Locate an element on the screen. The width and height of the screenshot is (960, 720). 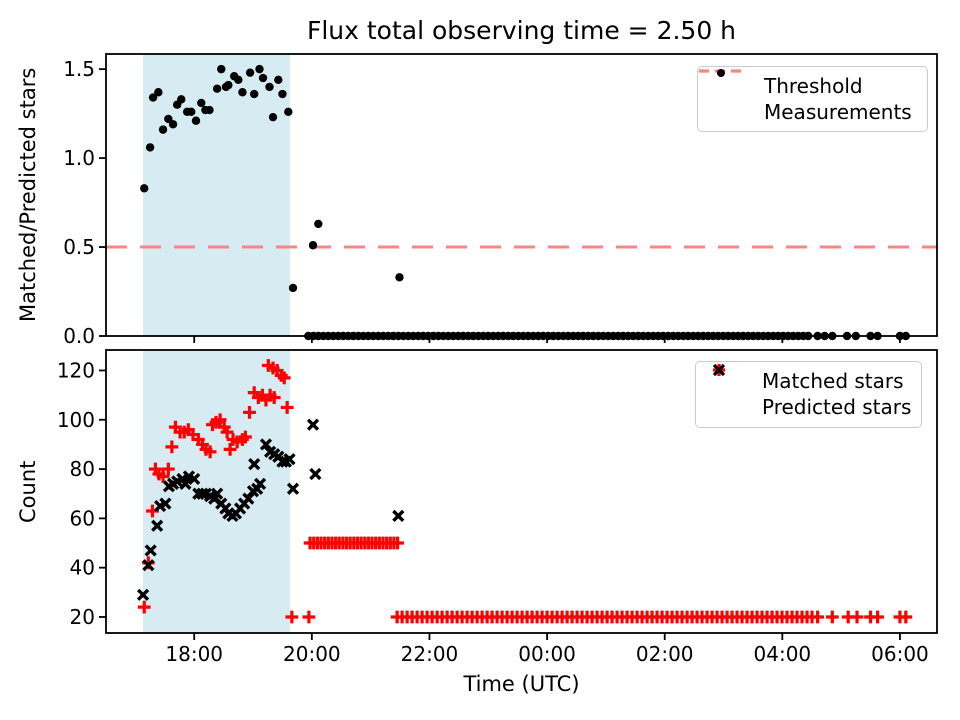
x-tick-label: 00:00 is located at coordinates (547, 654).